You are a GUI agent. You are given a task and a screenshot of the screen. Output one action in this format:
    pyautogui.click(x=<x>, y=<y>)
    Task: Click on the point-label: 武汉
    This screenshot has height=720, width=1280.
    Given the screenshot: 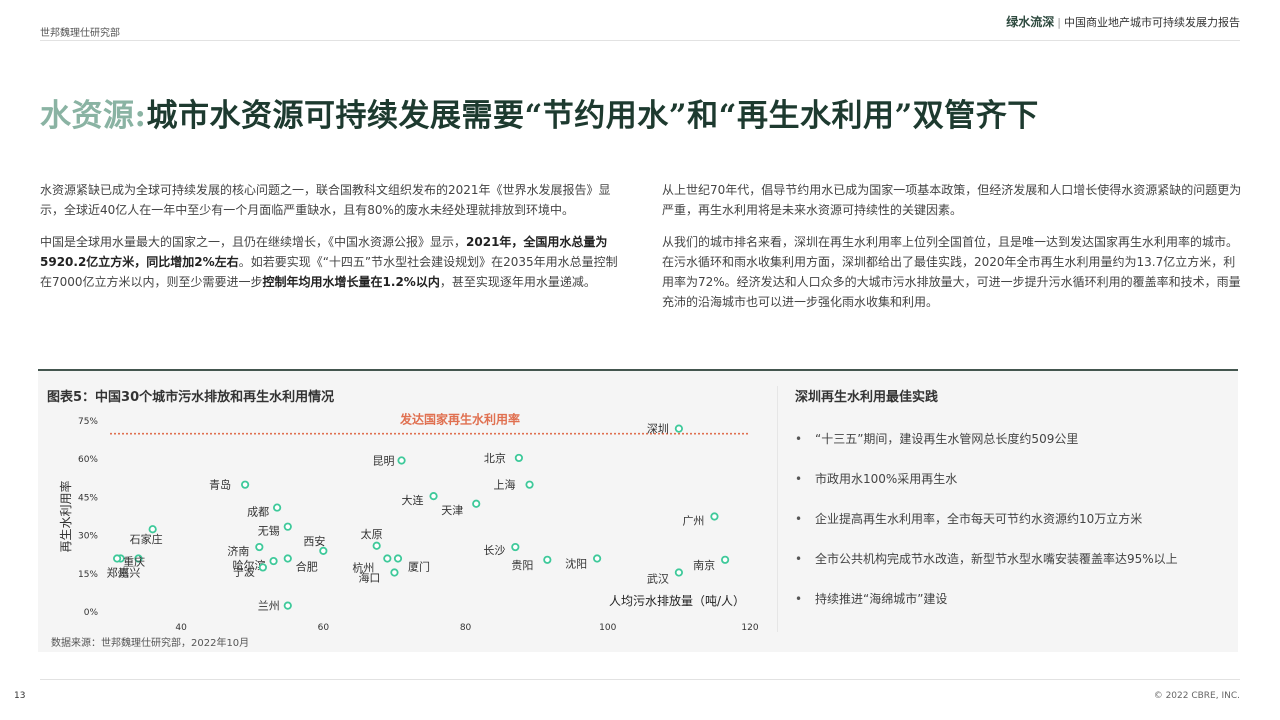 What is the action you would take?
    pyautogui.click(x=658, y=579)
    